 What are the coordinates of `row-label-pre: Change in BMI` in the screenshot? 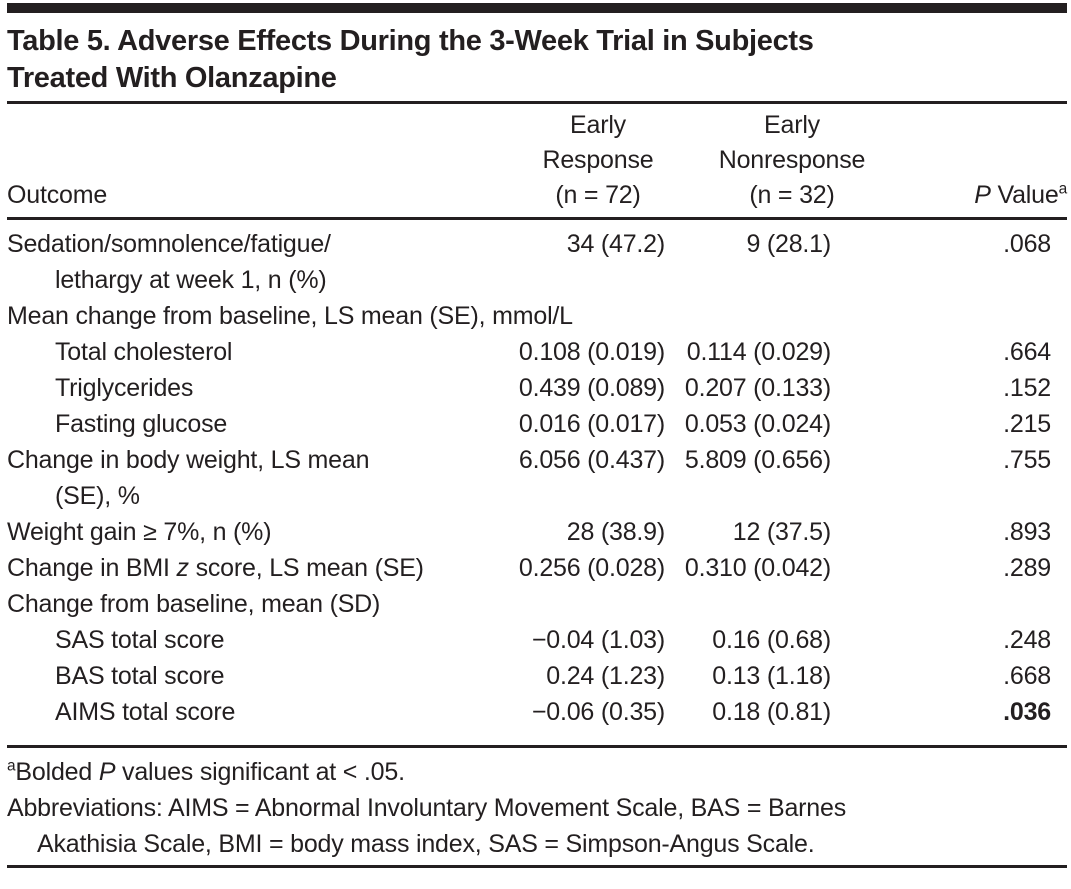 It's located at (92, 568).